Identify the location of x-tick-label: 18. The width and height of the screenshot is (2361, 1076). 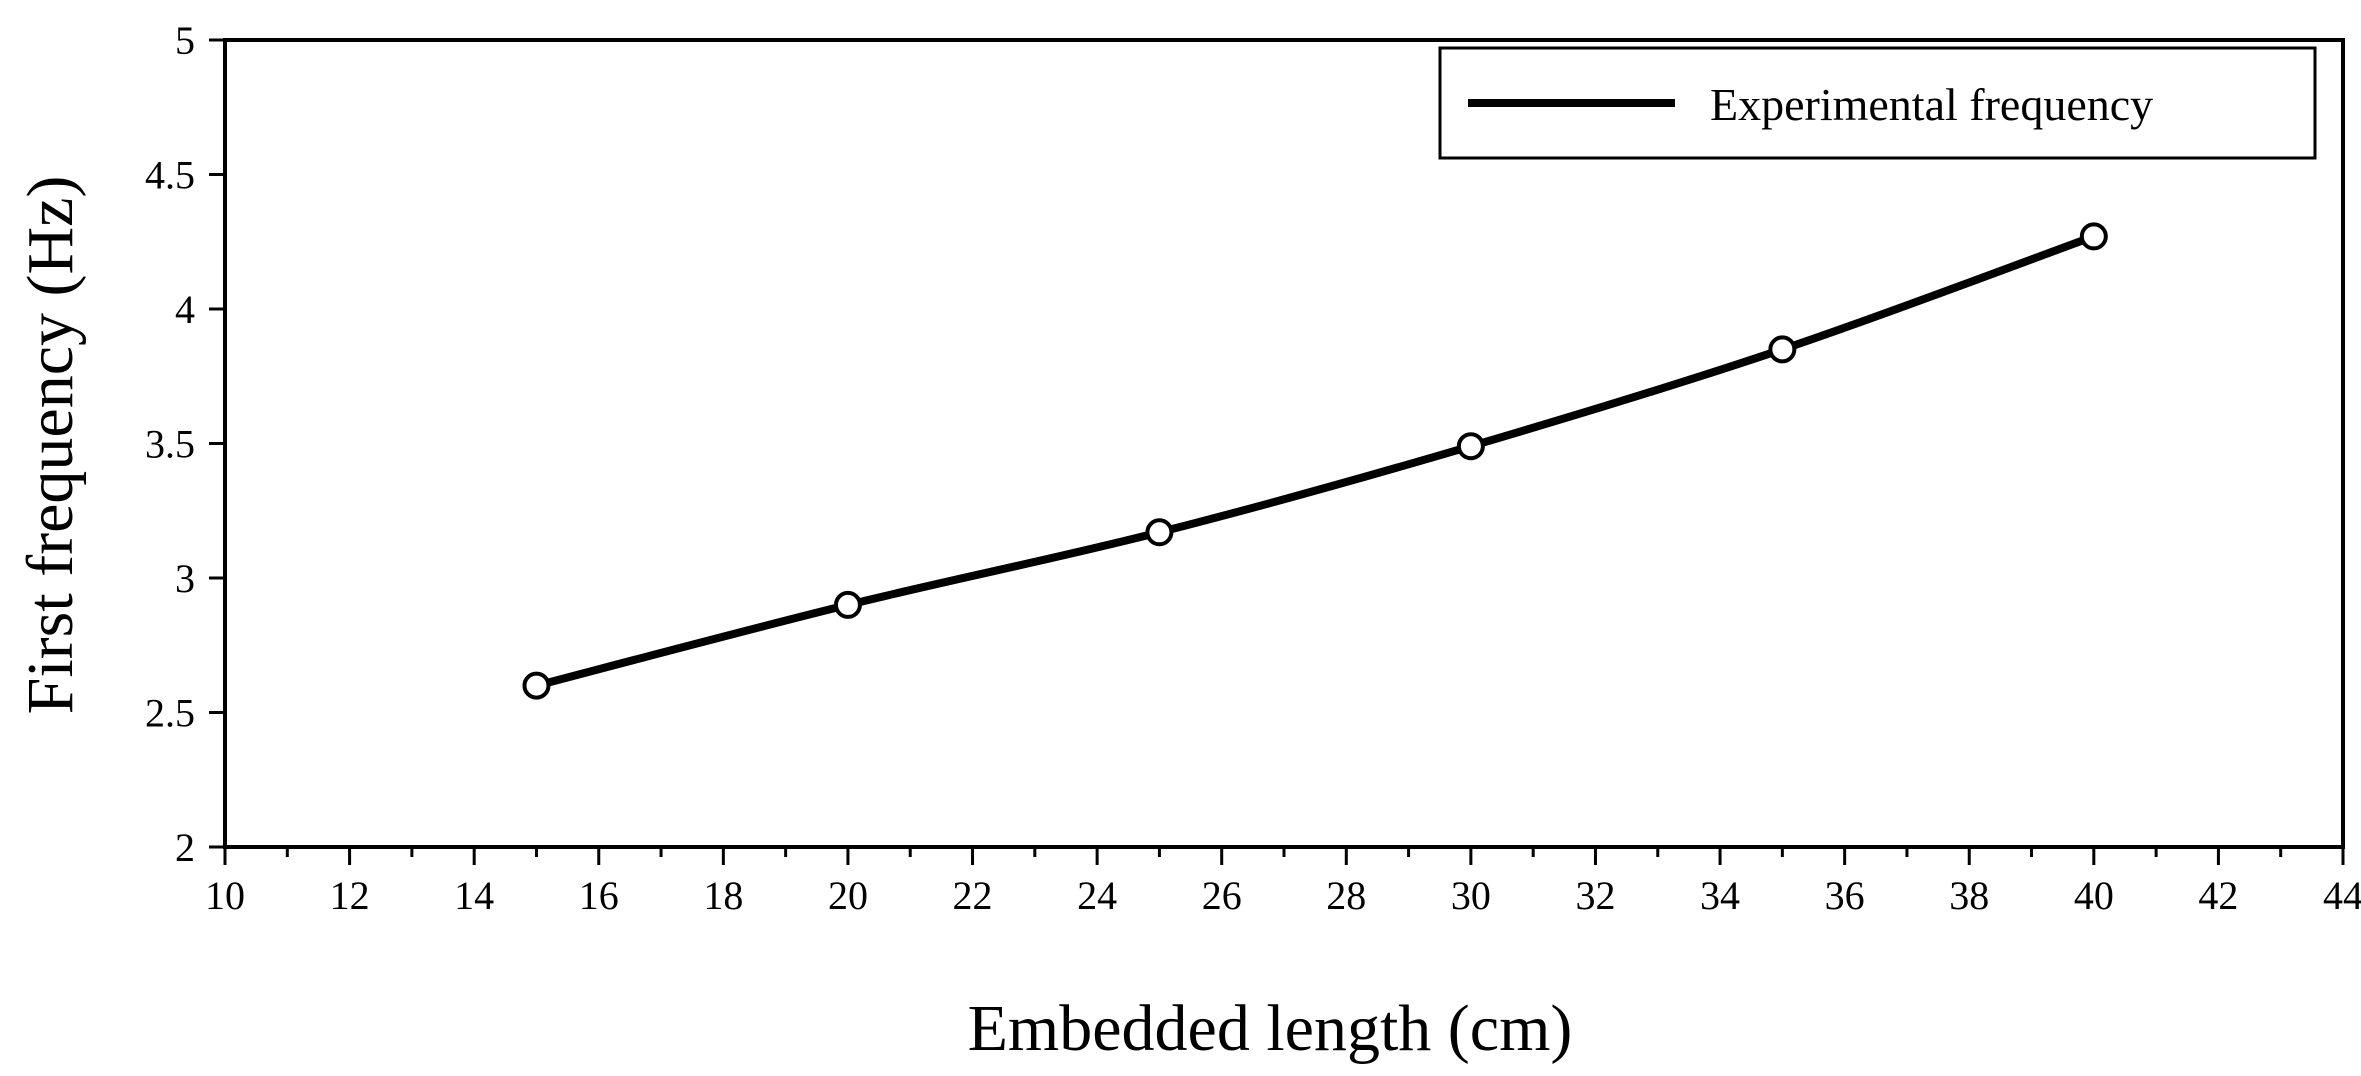
(723, 895).